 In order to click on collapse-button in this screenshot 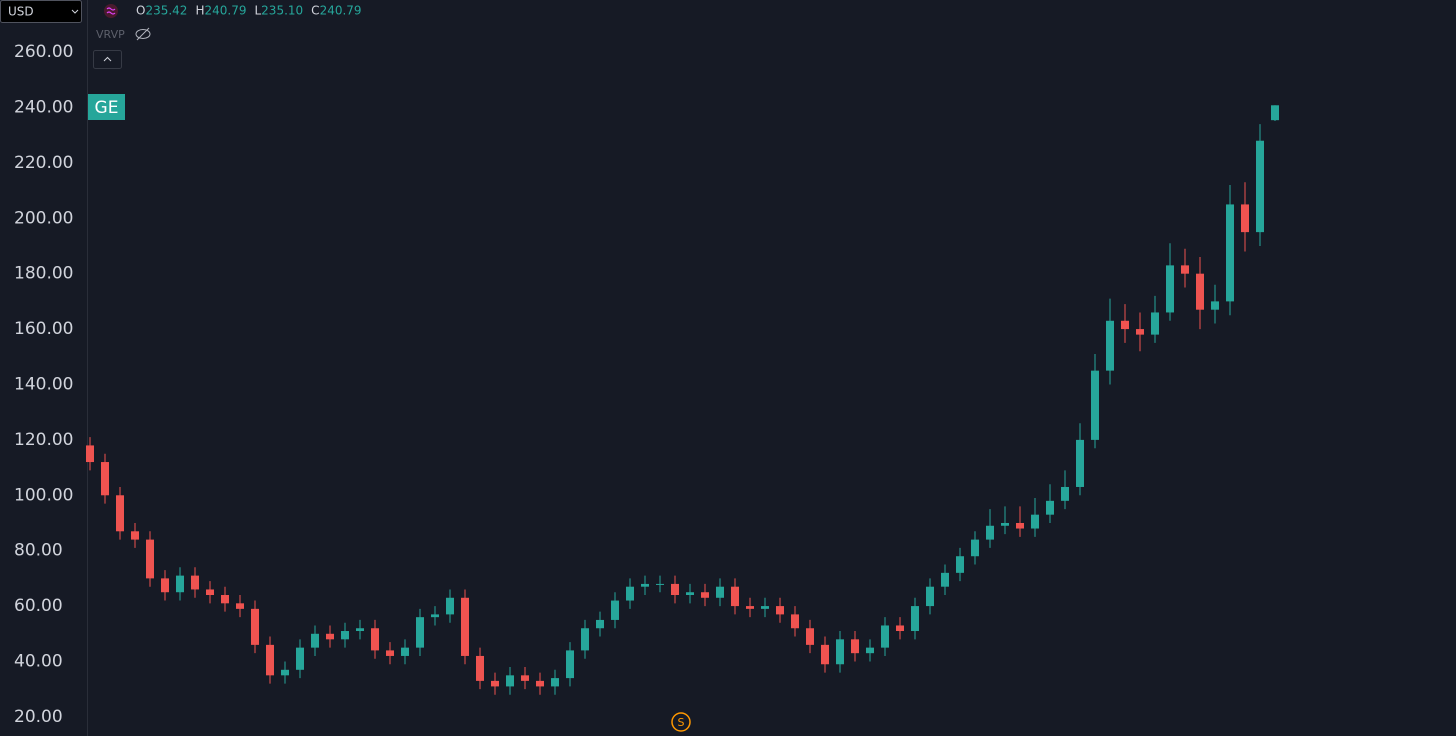, I will do `click(107, 59)`.